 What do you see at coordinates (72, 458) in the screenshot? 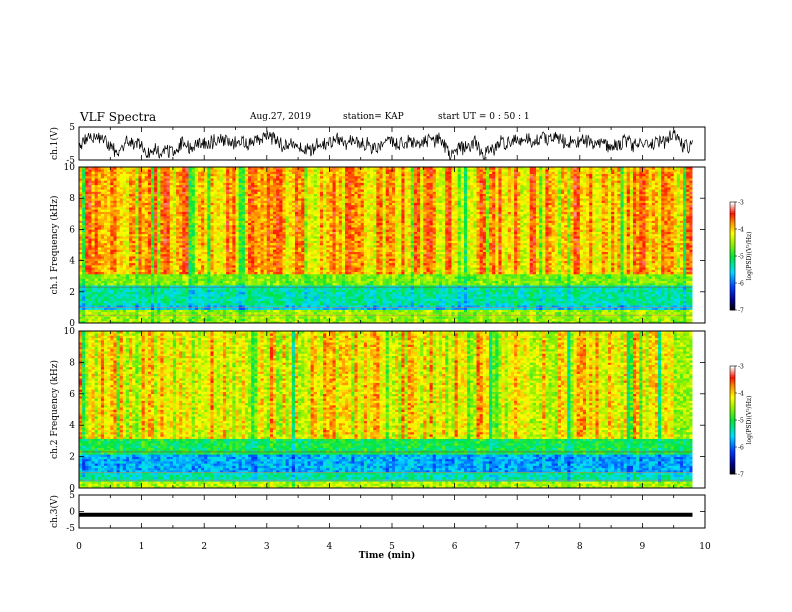
I see `ch2-spectrogram-tick-label: 2` at bounding box center [72, 458].